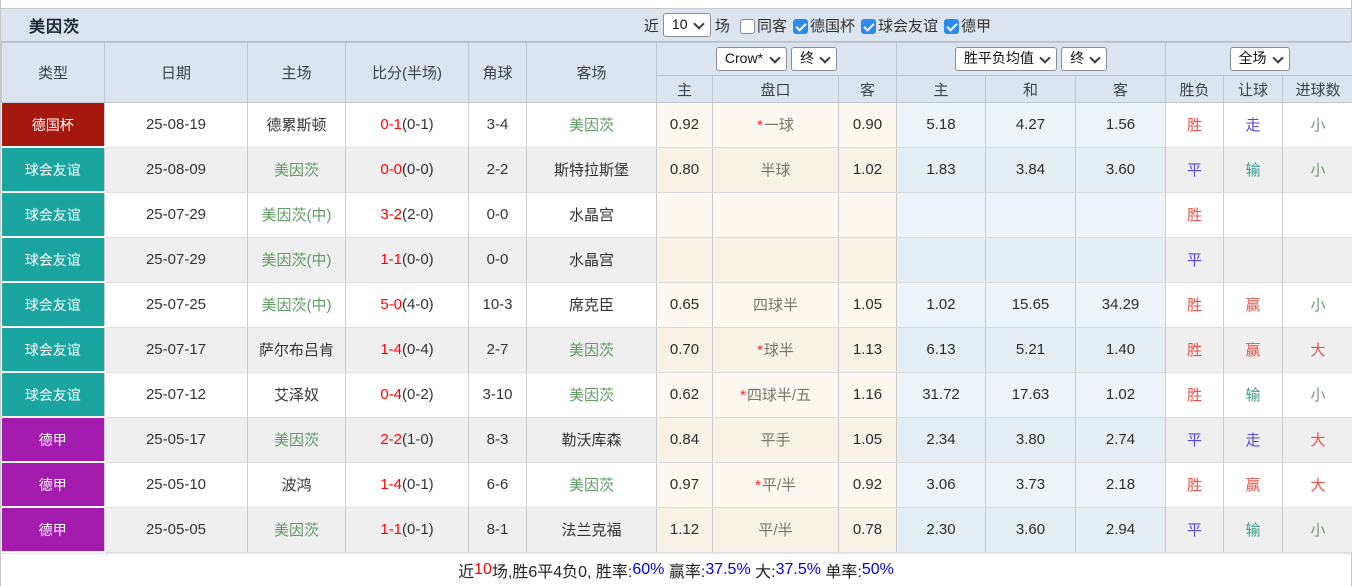 This screenshot has height=586, width=1352. Describe the element at coordinates (941, 394) in the screenshot. I see `cell-eu-home-odds: 31.72` at that location.